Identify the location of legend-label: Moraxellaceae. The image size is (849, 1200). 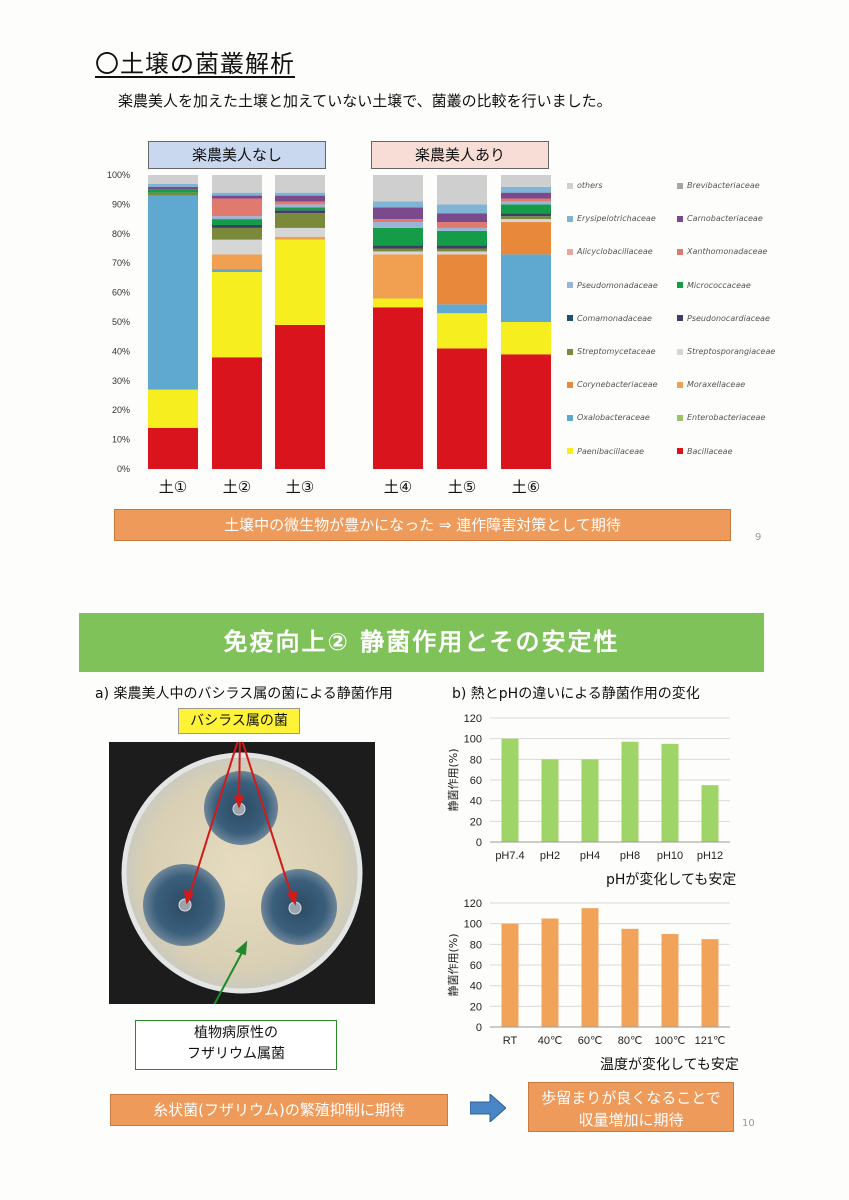
(716, 385).